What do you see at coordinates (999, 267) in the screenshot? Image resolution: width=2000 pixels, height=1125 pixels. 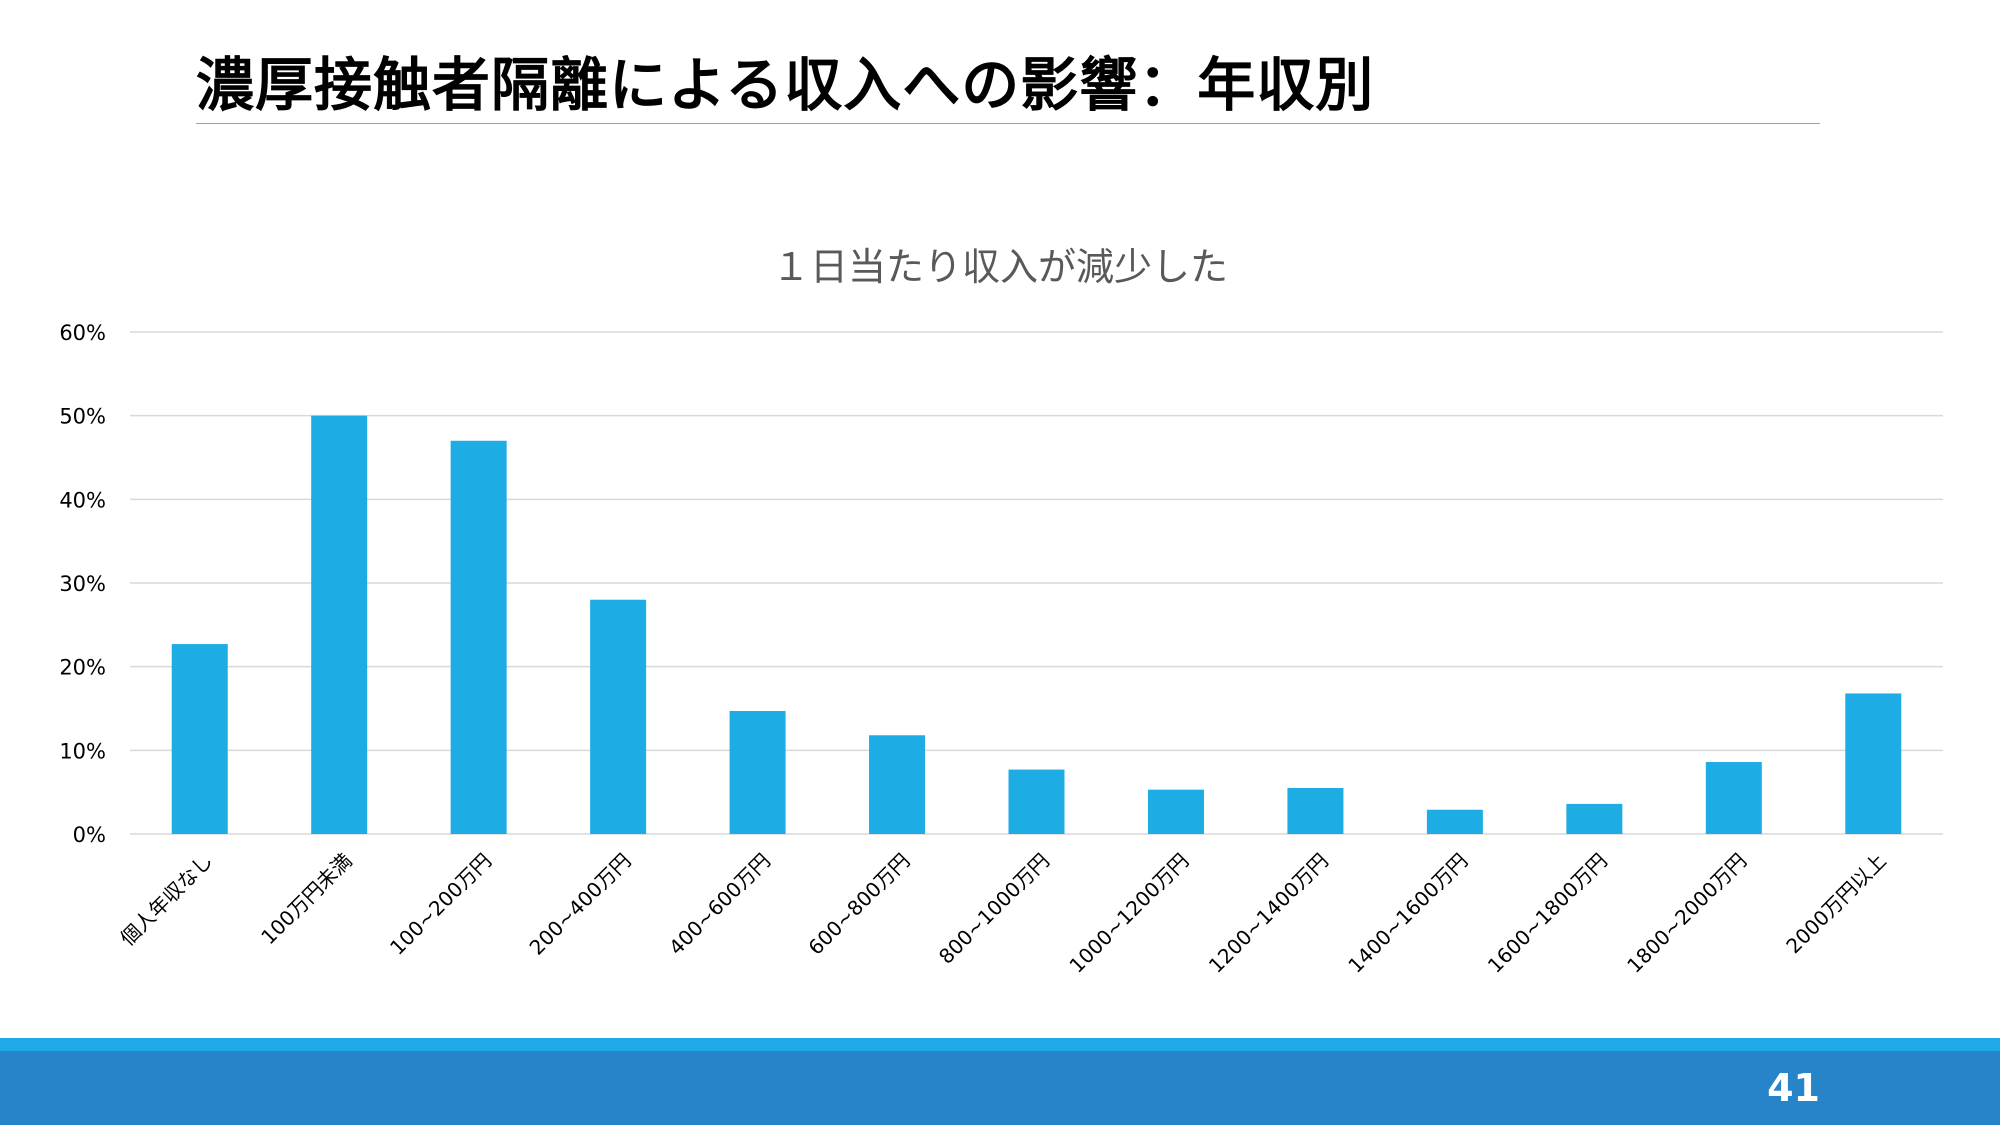 I see `chart-title: １日当たり収入が減少した` at bounding box center [999, 267].